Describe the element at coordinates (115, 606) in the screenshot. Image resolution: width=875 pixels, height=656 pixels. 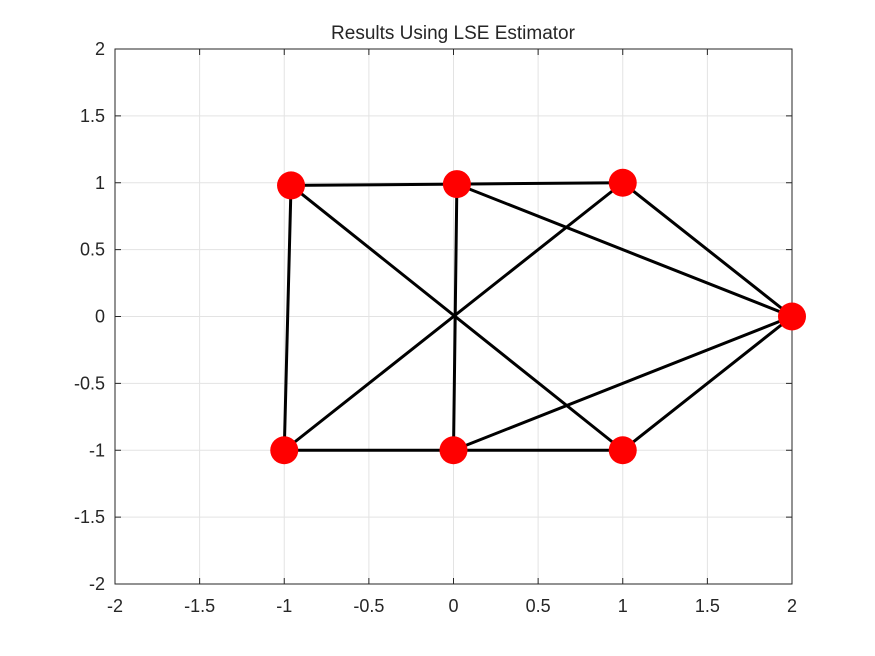
I see `x-tick-label: -2` at that location.